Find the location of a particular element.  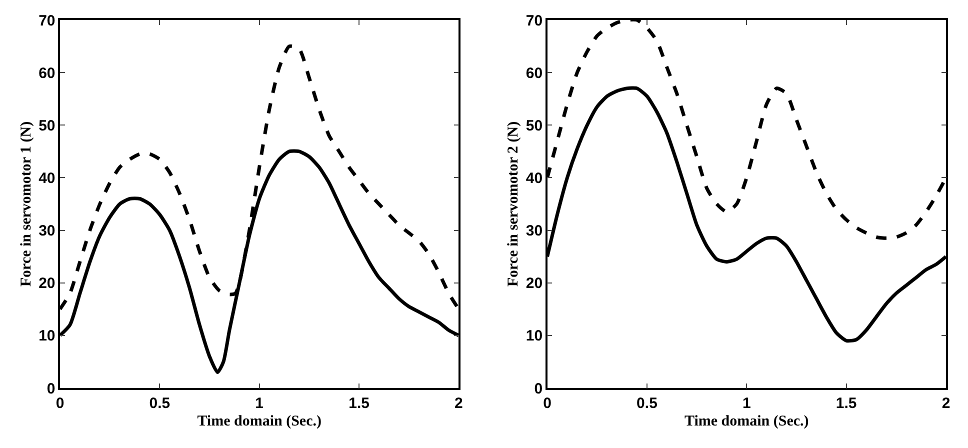

y-axis-title: Force in servomotor 1 (N) is located at coordinates (26, 204).